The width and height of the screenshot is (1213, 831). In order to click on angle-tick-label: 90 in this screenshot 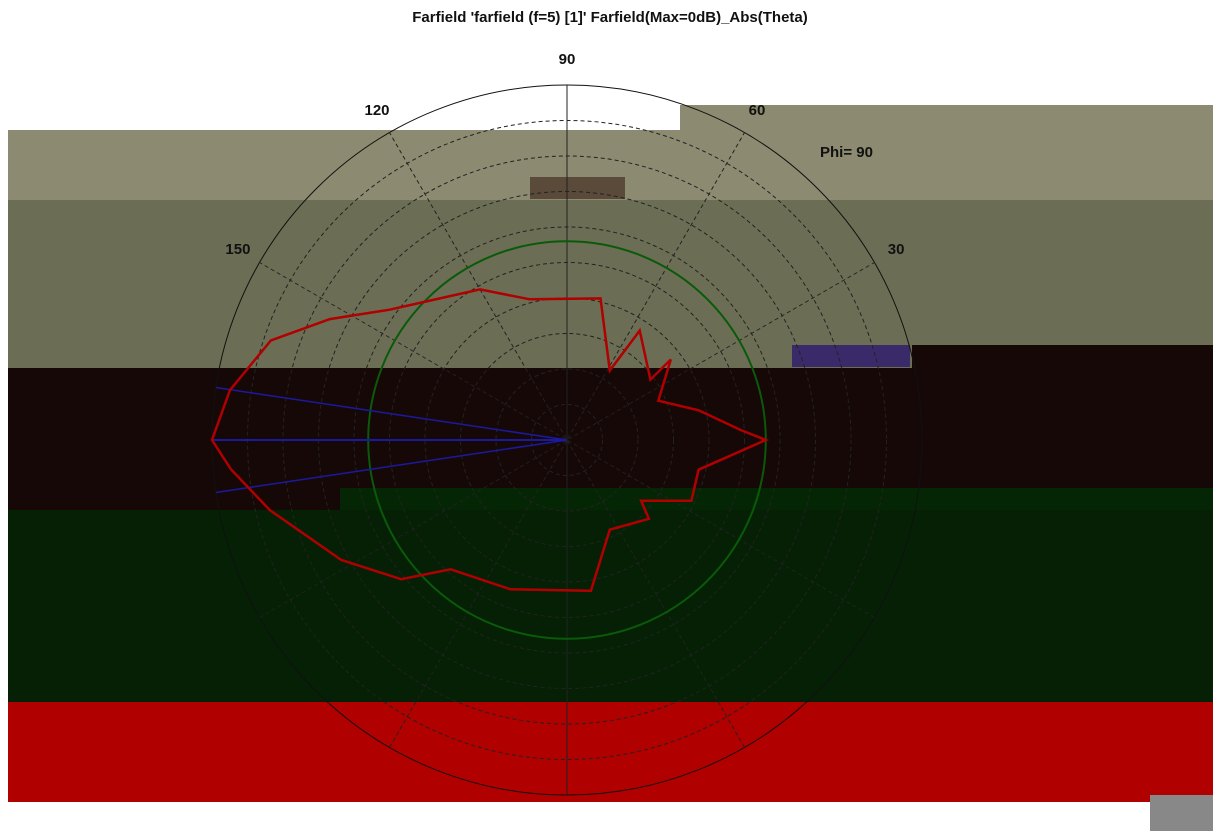, I will do `click(567, 59)`.